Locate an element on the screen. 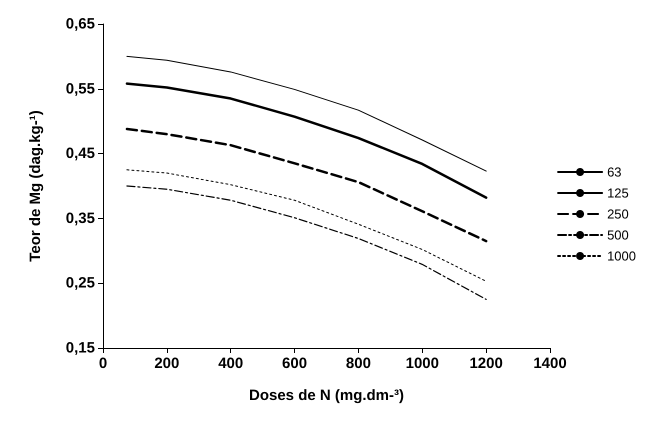 The width and height of the screenshot is (653, 428). legend-label: 125 is located at coordinates (618, 193).